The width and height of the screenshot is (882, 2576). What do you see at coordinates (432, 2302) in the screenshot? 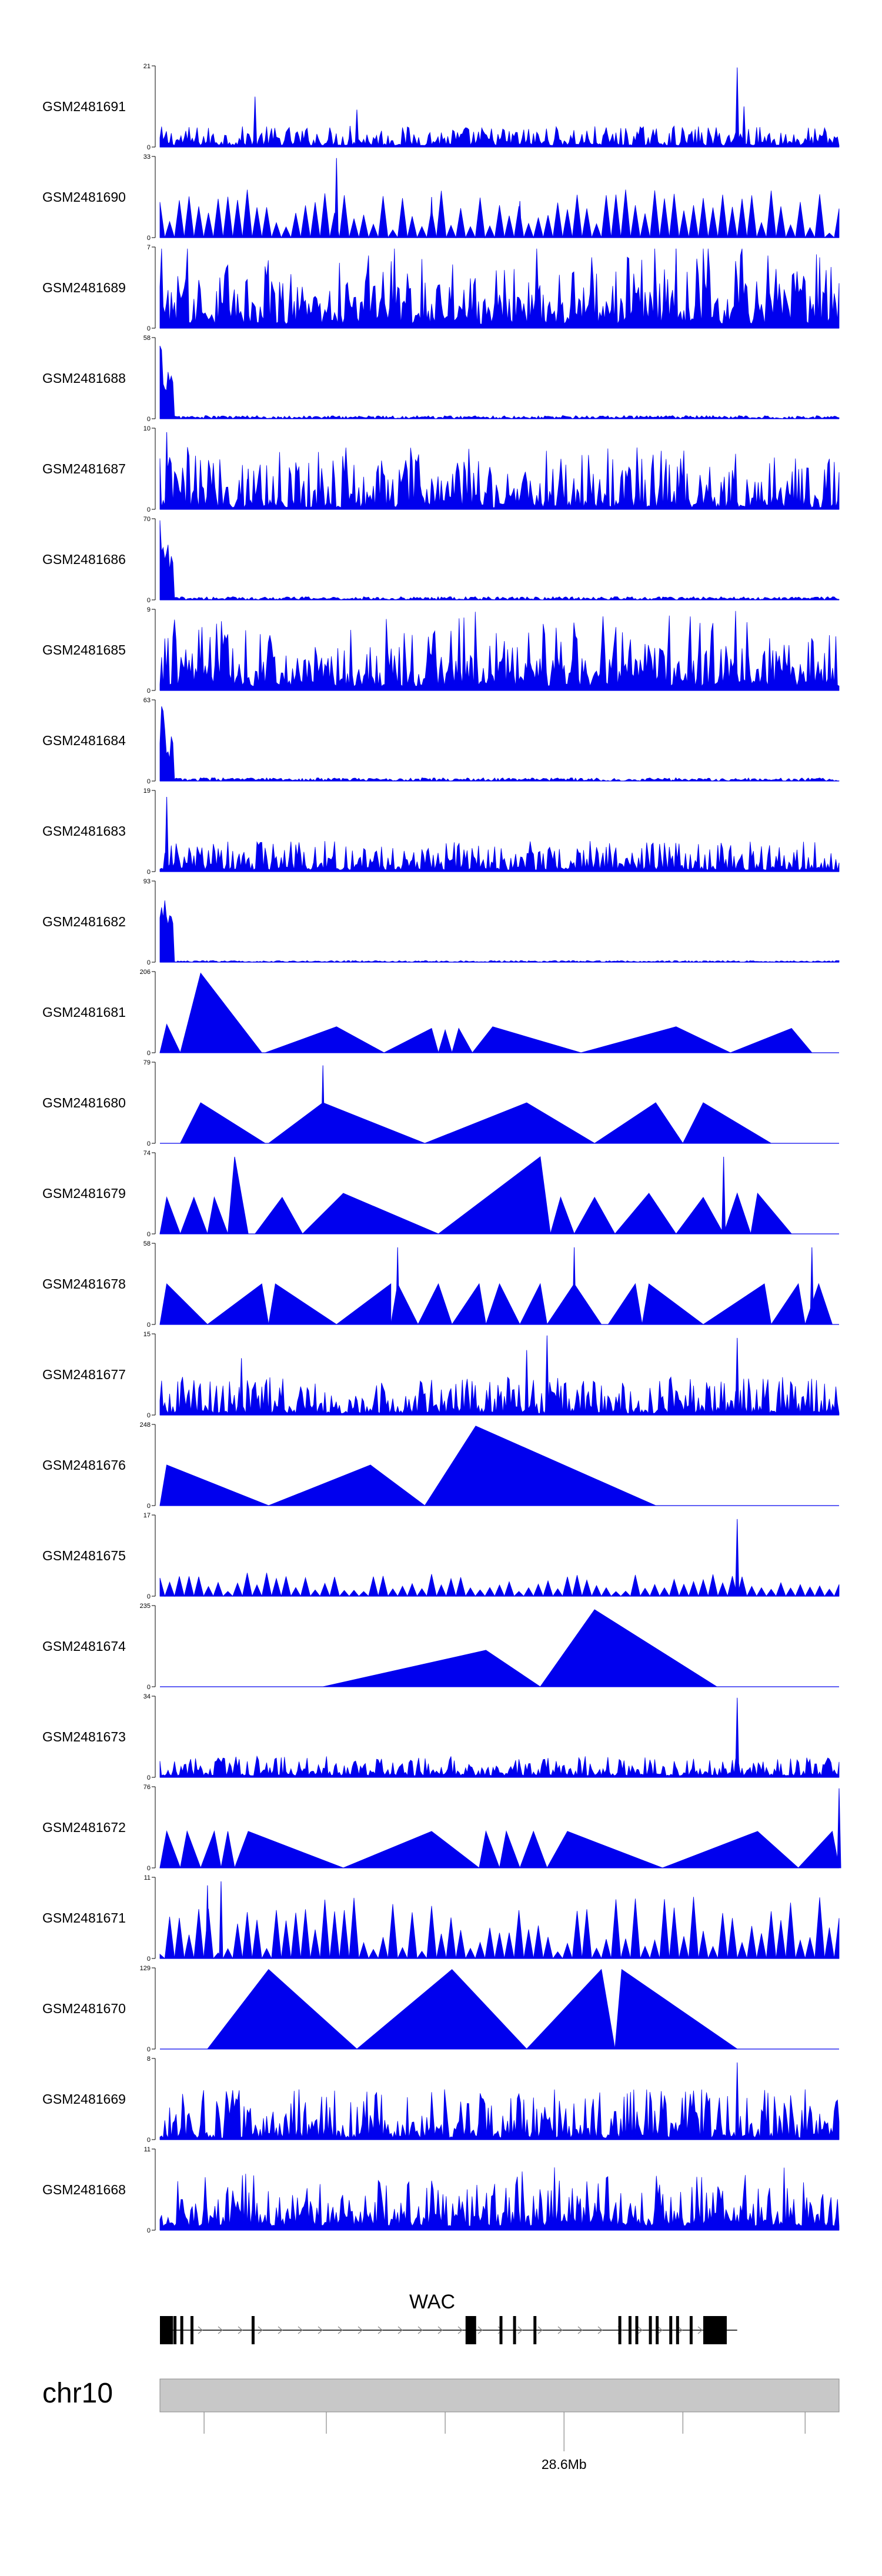
I see `gene-label: WAC` at bounding box center [432, 2302].